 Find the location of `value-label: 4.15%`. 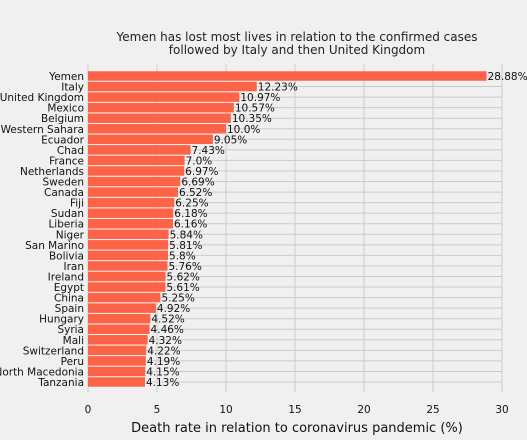

value-label: 4.15% is located at coordinates (162, 372).